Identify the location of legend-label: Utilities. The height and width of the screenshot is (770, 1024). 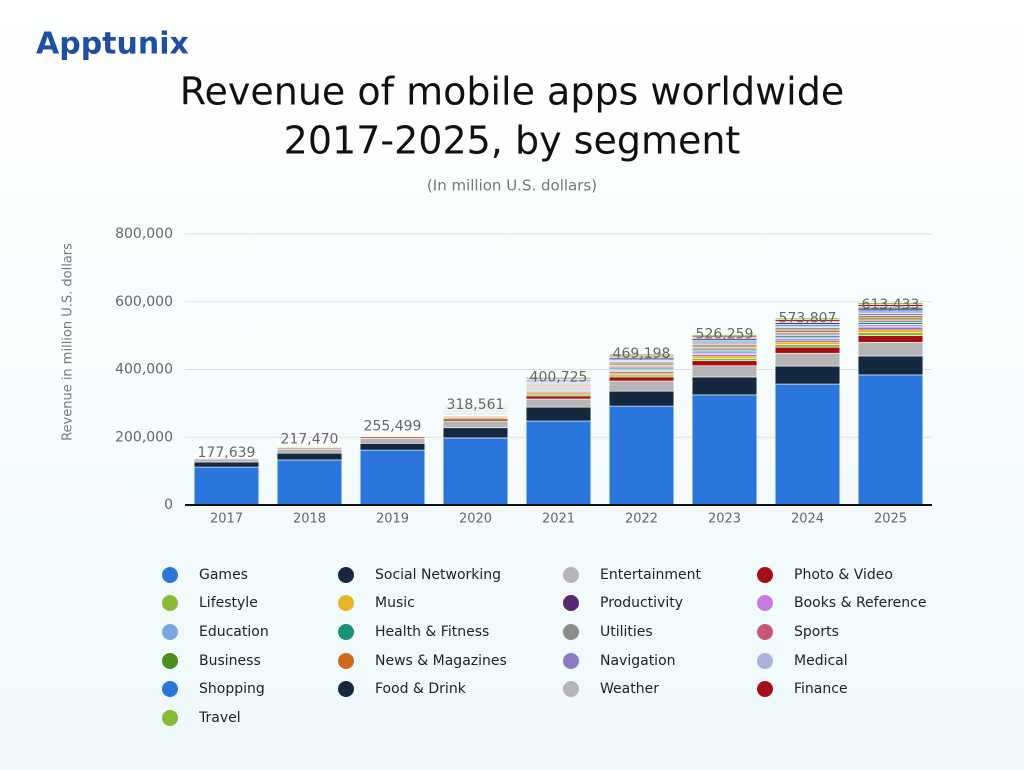
(626, 632).